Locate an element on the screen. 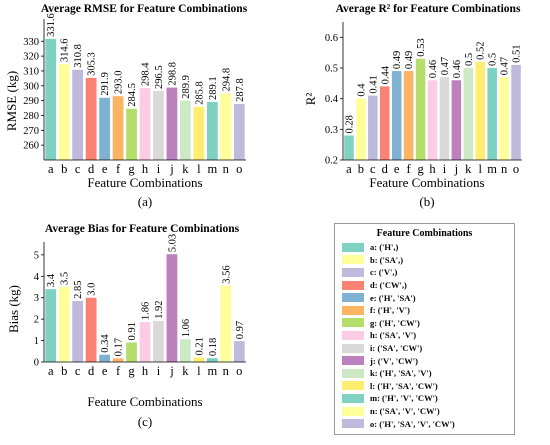 The image size is (550, 445). legend-item: n: ('SA', 'V', 'CW') is located at coordinates (424, 411).